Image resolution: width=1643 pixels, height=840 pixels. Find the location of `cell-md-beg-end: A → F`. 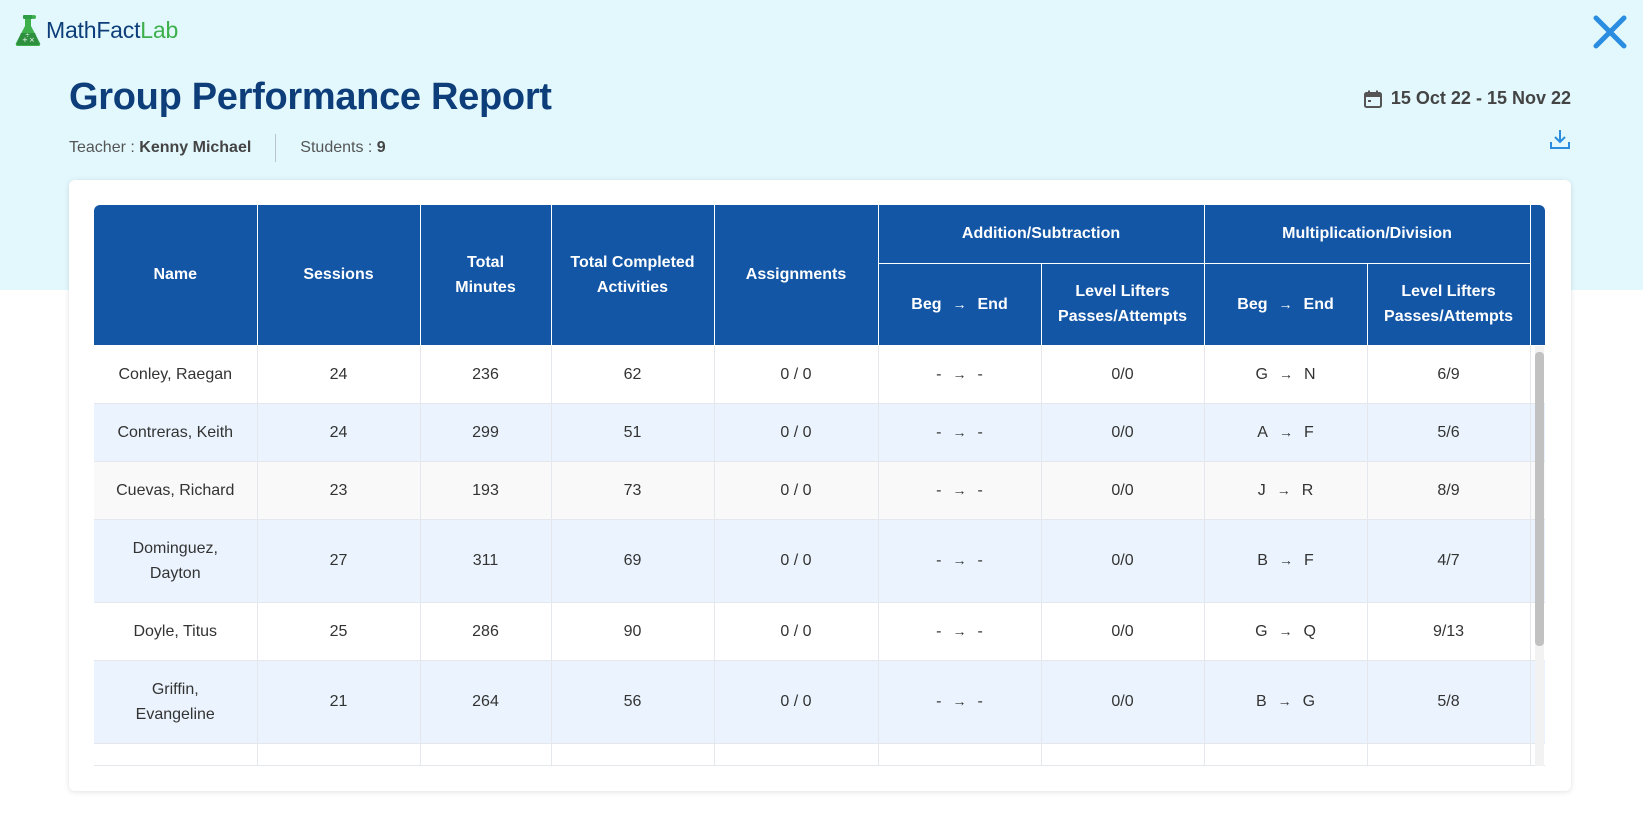

cell-md-beg-end: A → F is located at coordinates (1286, 432).